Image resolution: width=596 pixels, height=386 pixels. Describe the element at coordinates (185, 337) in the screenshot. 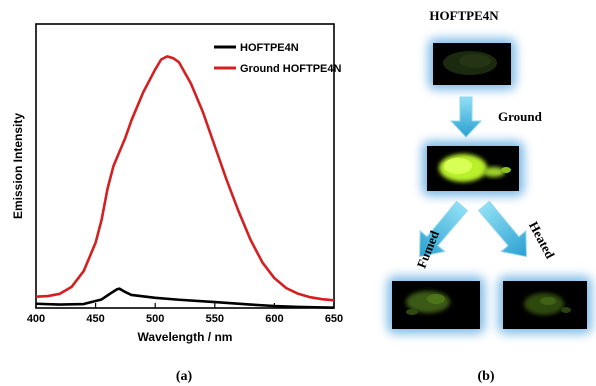

I see `x-axis-label: Wavelength / nm` at that location.